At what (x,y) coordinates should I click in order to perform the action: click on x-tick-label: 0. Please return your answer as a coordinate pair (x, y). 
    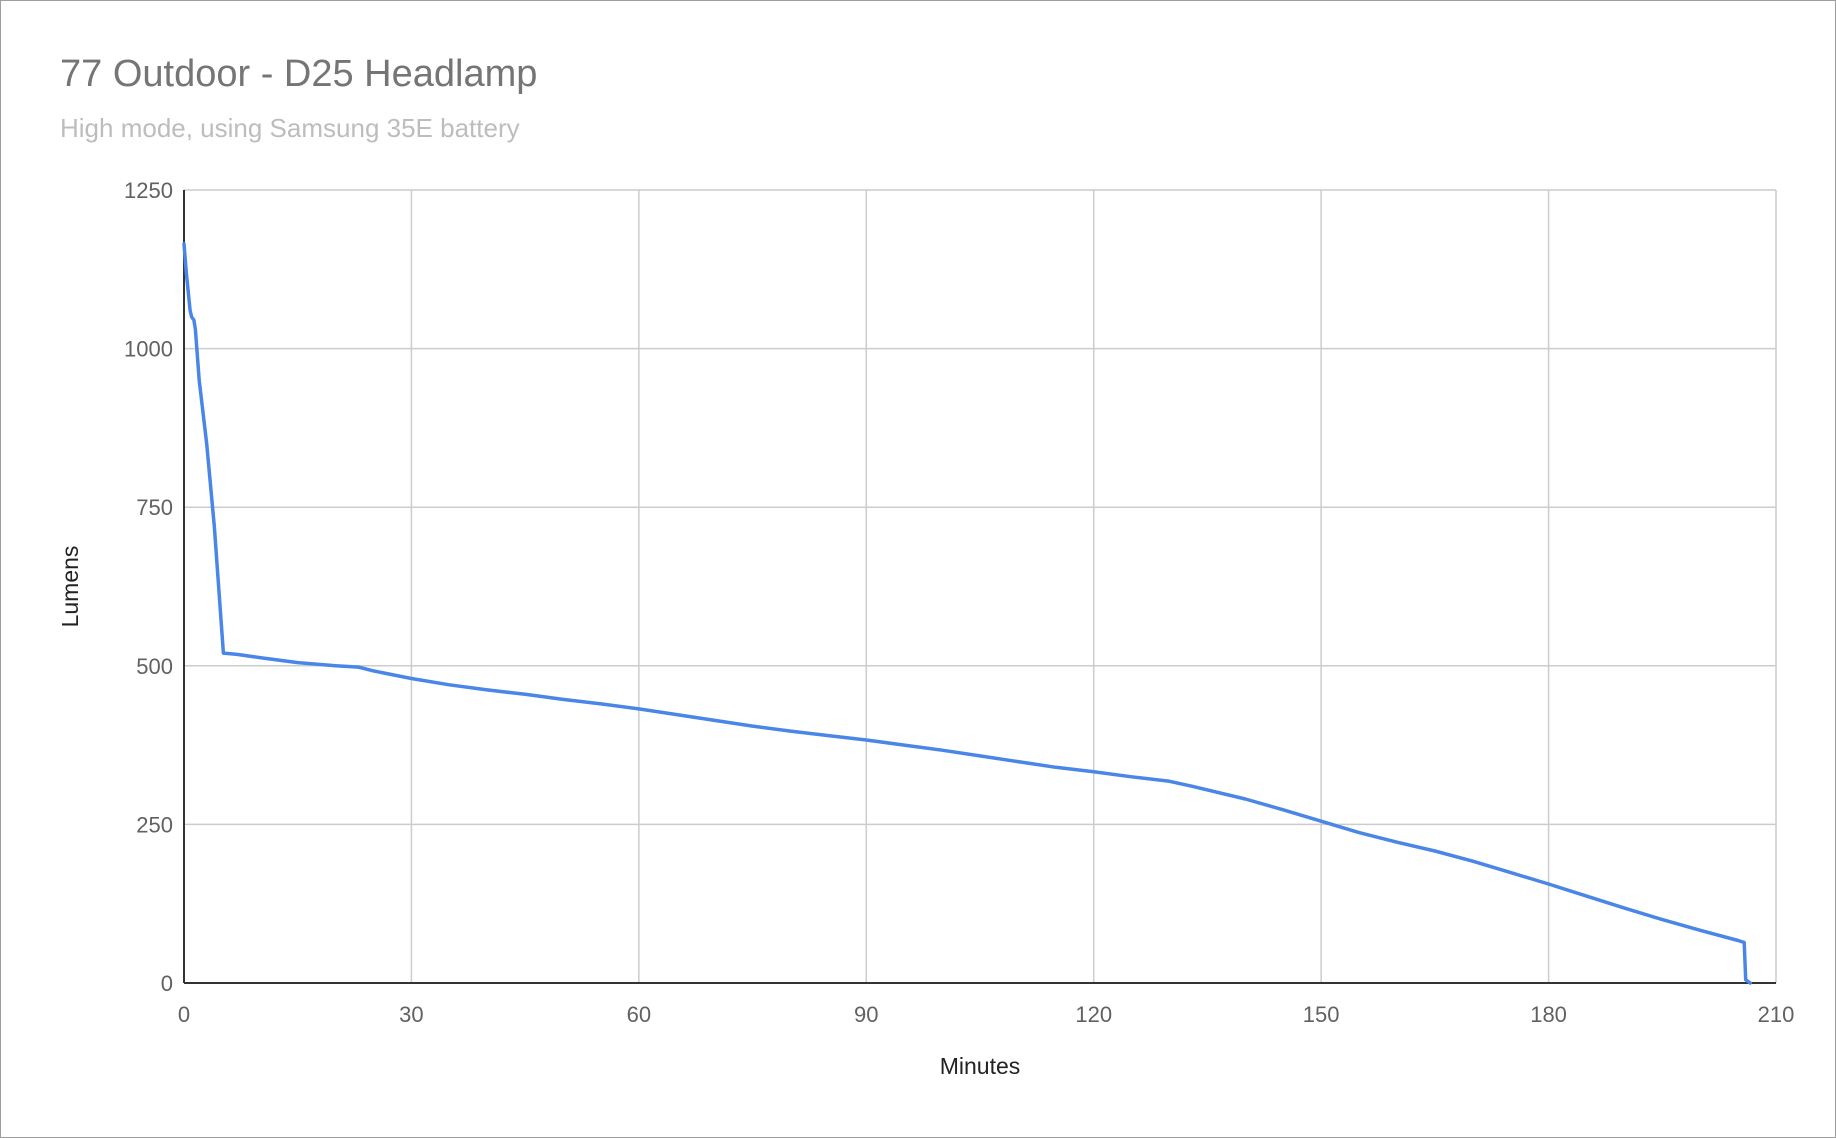
    Looking at the image, I should click on (184, 1014).